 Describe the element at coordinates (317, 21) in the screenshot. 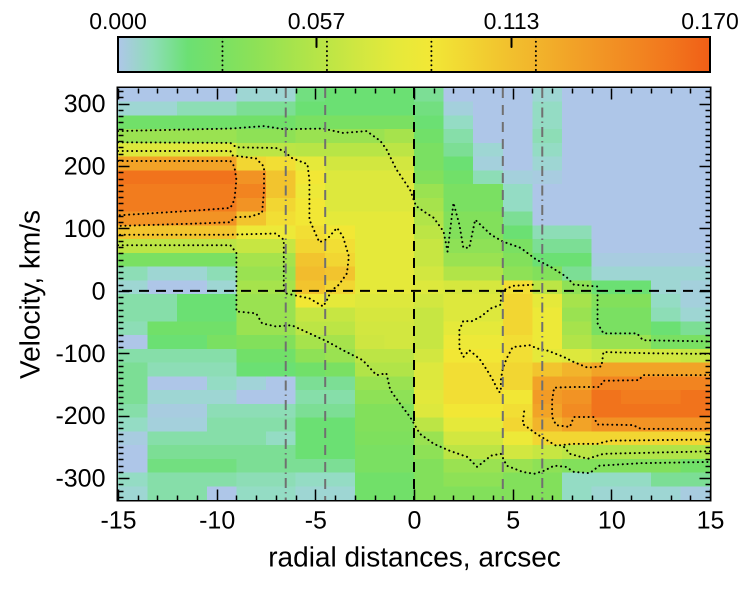

I see `color-bar-label: 0.057` at that location.